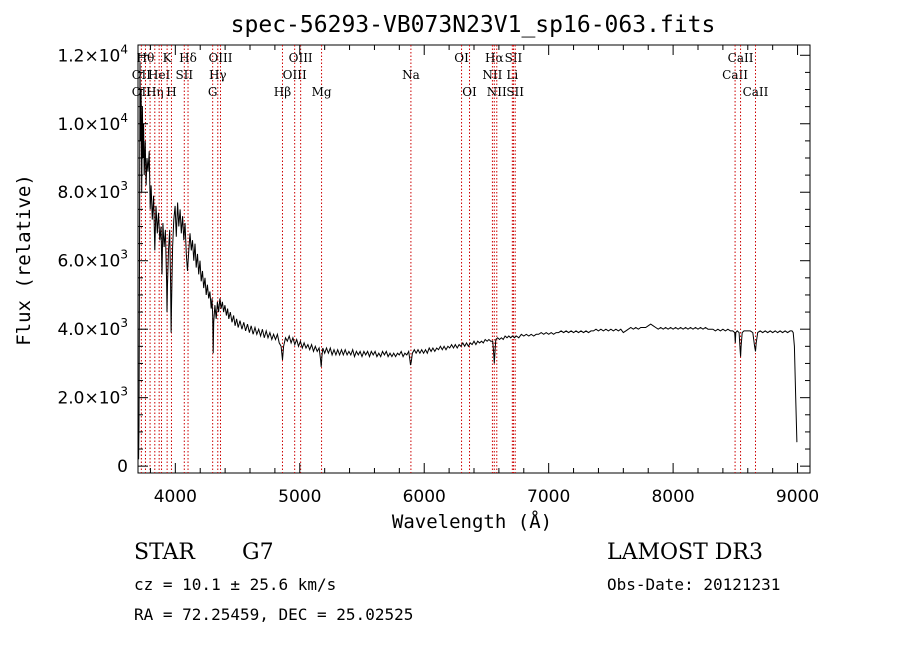 The width and height of the screenshot is (900, 649). Describe the element at coordinates (273, 614) in the screenshot. I see `coordinates: RA = 72.25459, DEC = 25.02525` at that location.